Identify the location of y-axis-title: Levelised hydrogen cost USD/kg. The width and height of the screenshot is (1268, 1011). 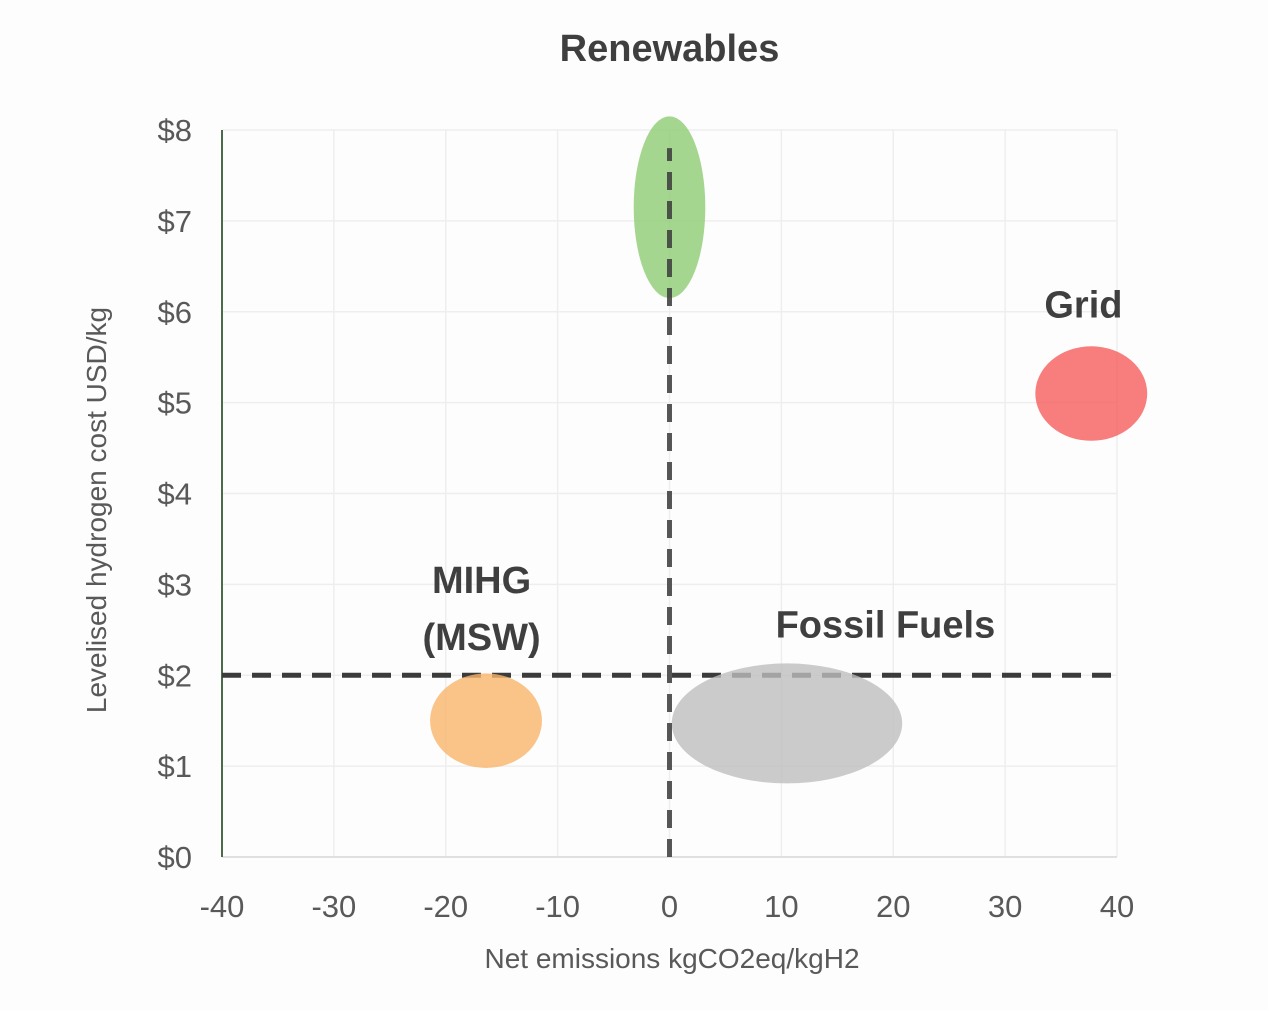
(96, 510).